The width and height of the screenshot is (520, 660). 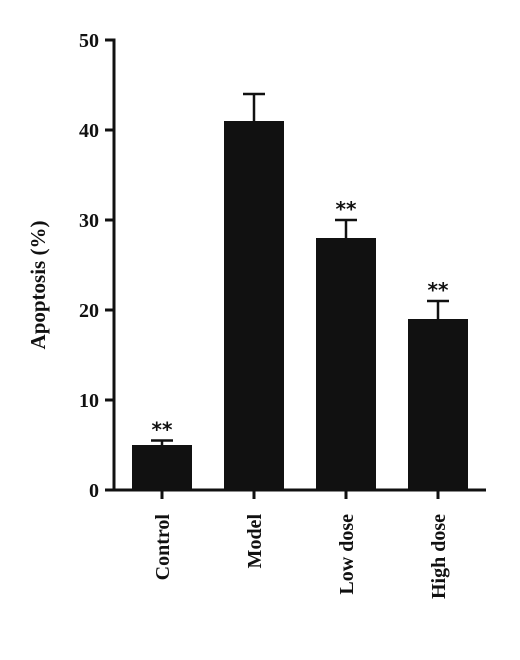 I want to click on y-tick-label: 0, so click(x=94, y=491).